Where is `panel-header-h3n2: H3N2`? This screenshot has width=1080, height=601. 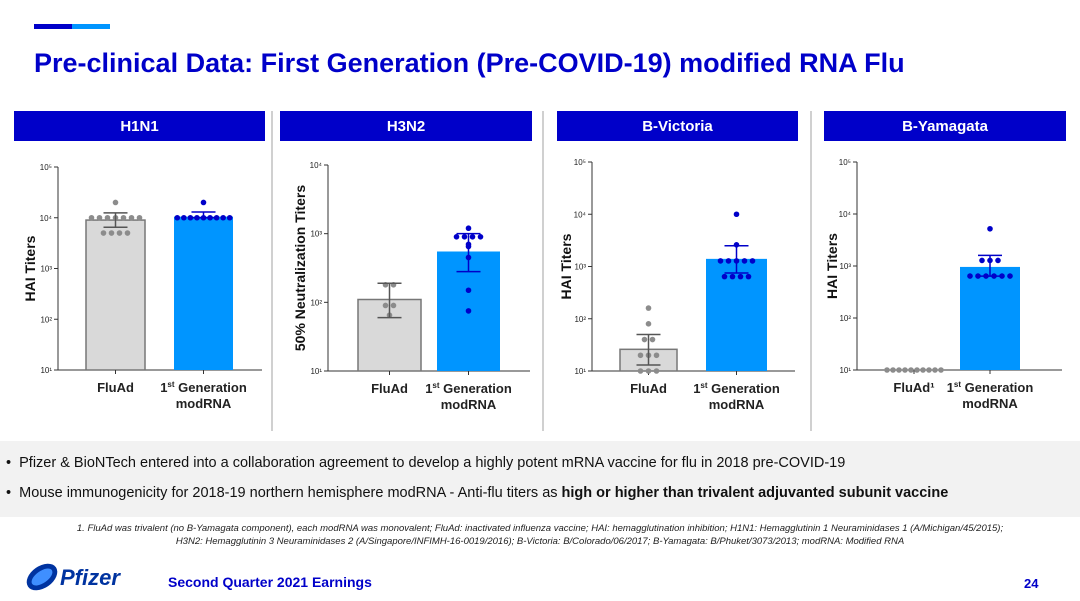 panel-header-h3n2: H3N2 is located at coordinates (406, 126).